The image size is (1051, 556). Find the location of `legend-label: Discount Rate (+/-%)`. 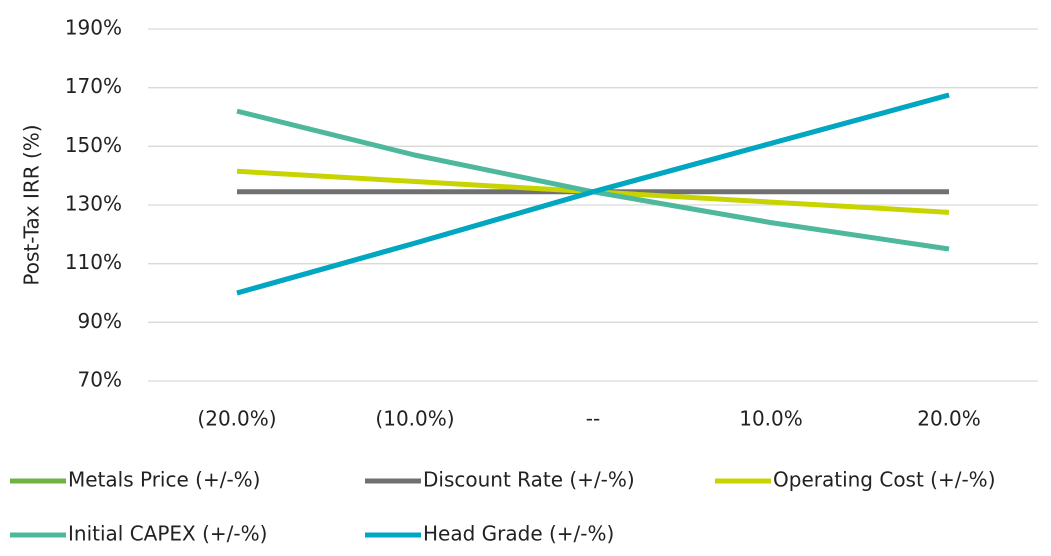

legend-label: Discount Rate (+/-%) is located at coordinates (529, 480).